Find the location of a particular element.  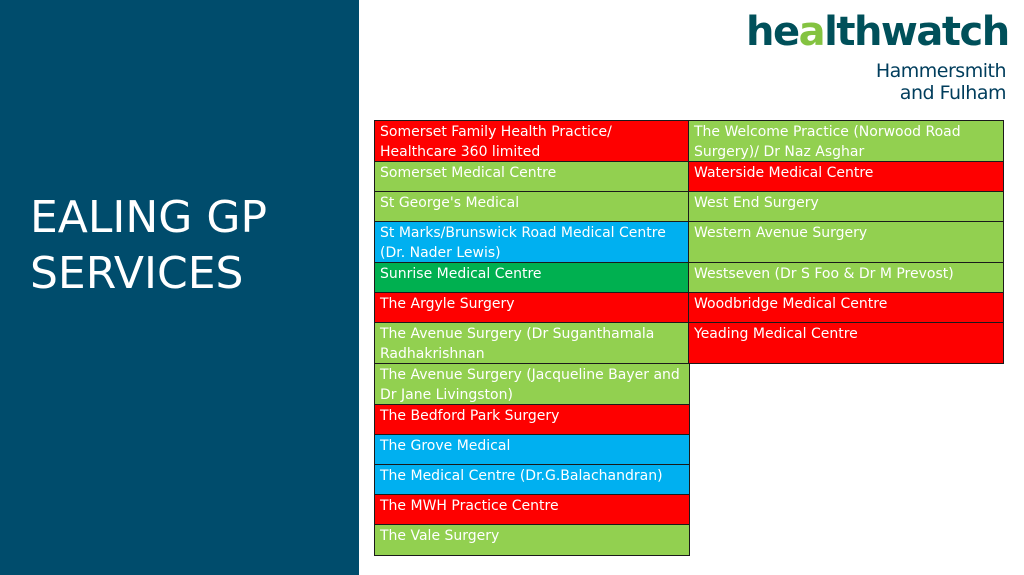

left-cell-3: St George's Medical is located at coordinates (532, 206).